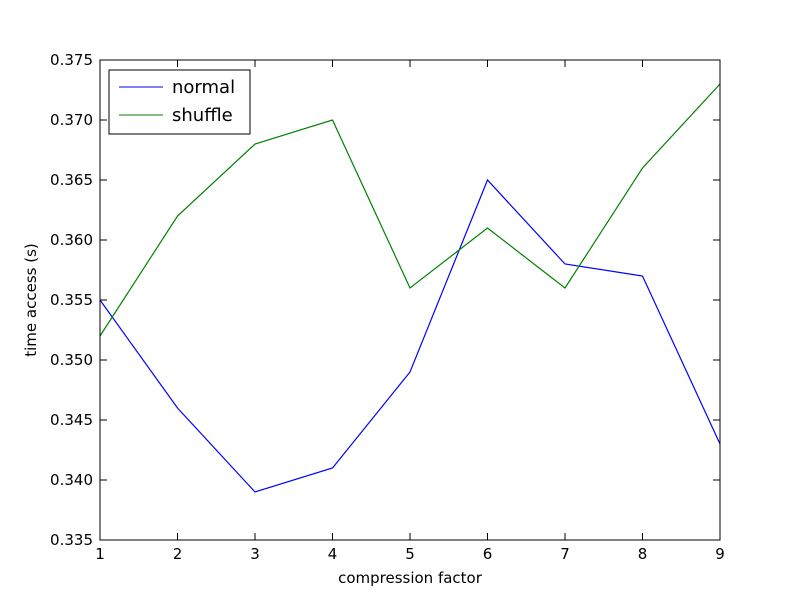 This screenshot has height=600, width=800. I want to click on y-tick-label: 0.375, so click(71, 60).